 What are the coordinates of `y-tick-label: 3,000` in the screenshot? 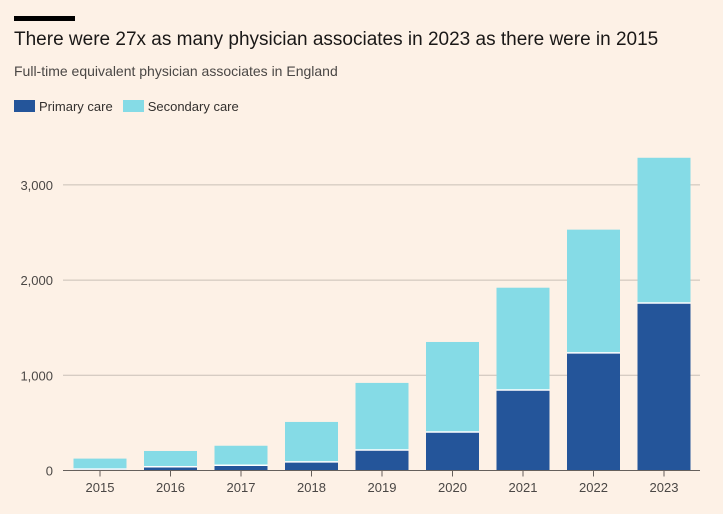 It's located at (36, 185).